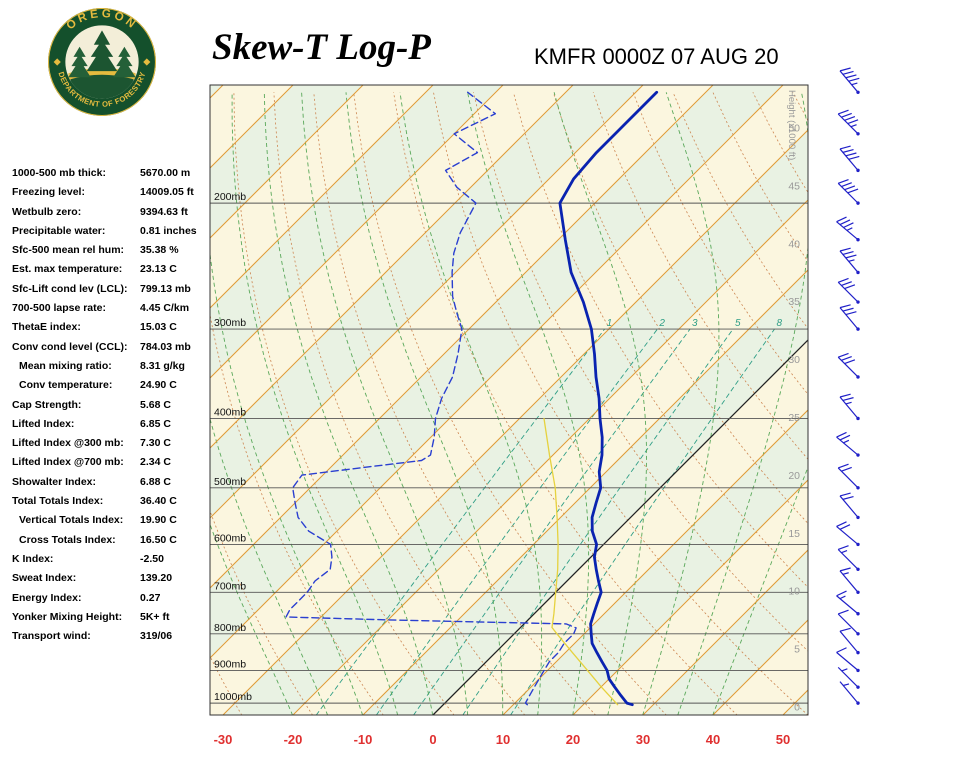  I want to click on index-value: 9394.63 ft, so click(164, 211).